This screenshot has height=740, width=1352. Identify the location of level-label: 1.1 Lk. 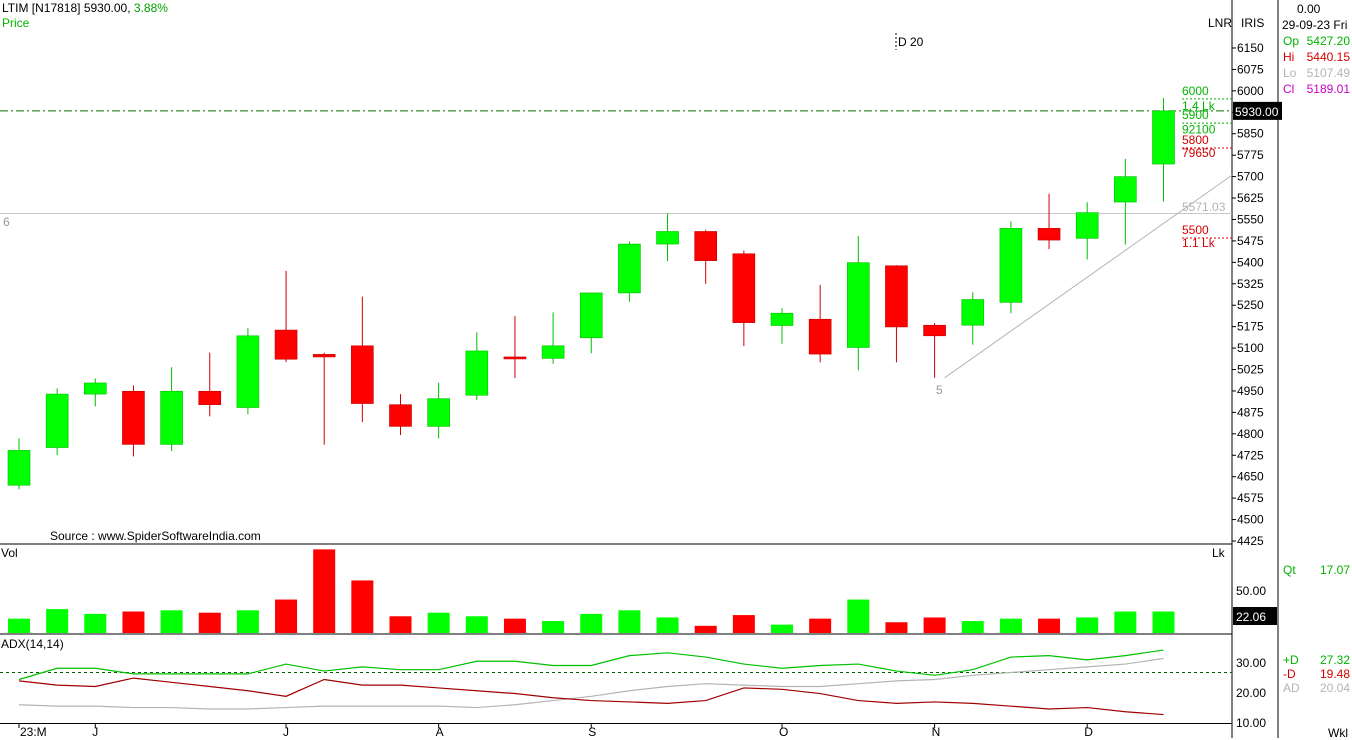
(1199, 243).